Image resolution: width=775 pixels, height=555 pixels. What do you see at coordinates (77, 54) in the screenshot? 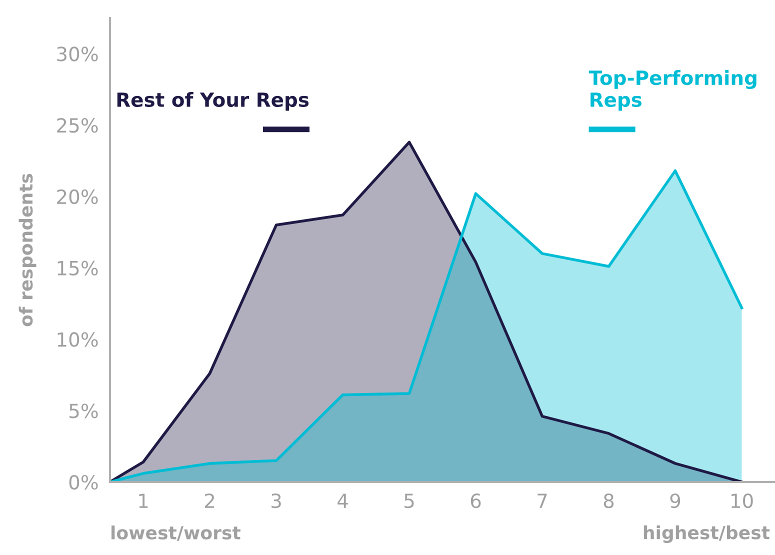
I see `y-tick-label: 30%` at bounding box center [77, 54].